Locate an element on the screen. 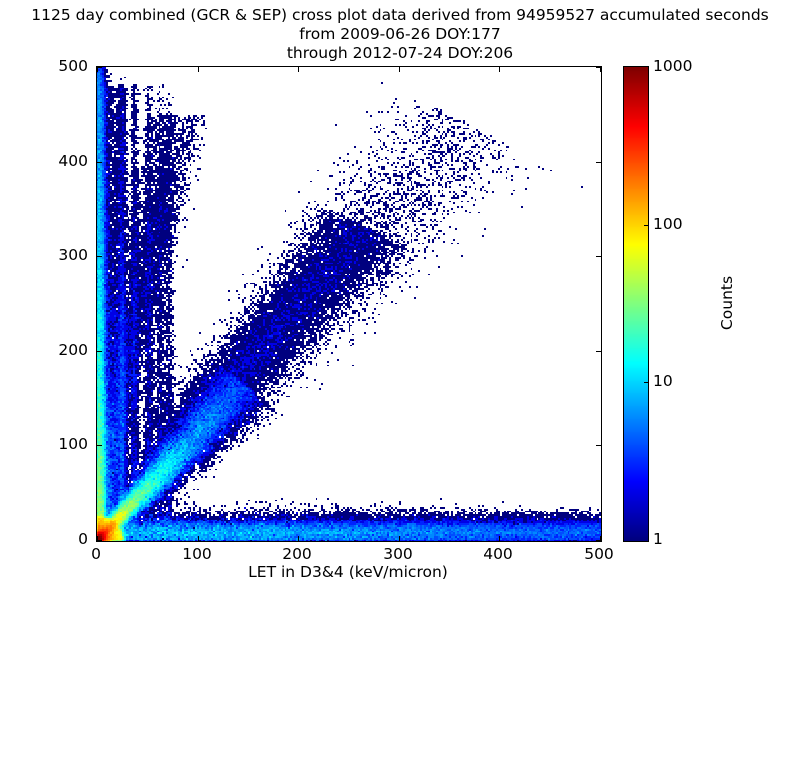 The image size is (800, 767). title-line-2: from 2009-06-26 DOY:177 is located at coordinates (400, 34).